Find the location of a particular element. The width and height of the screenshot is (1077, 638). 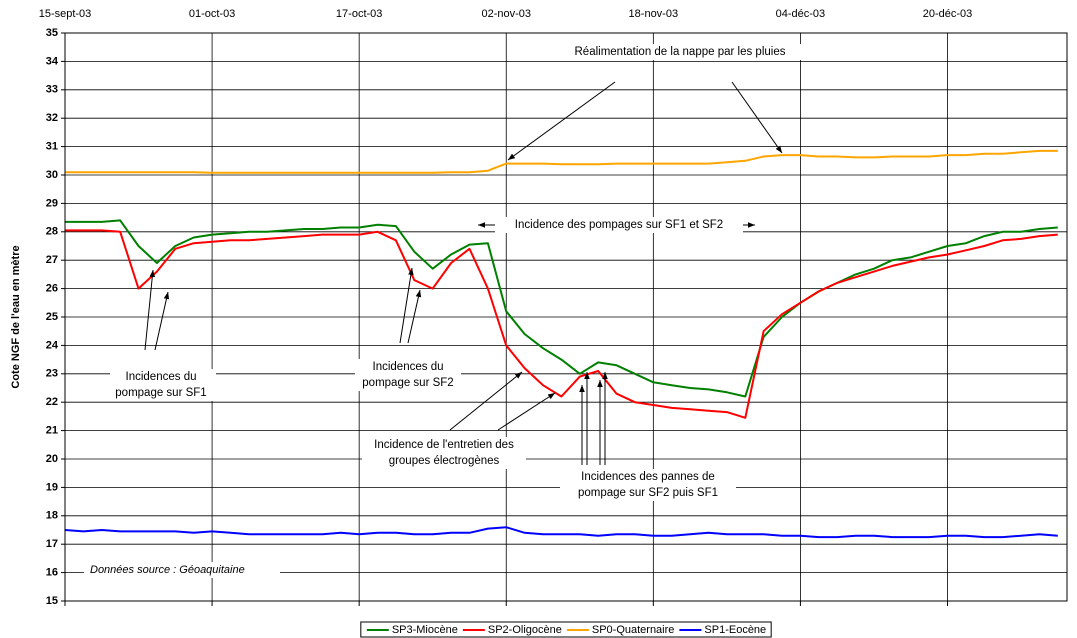

x-tick-label: 15-sept-03 is located at coordinates (65, 14).